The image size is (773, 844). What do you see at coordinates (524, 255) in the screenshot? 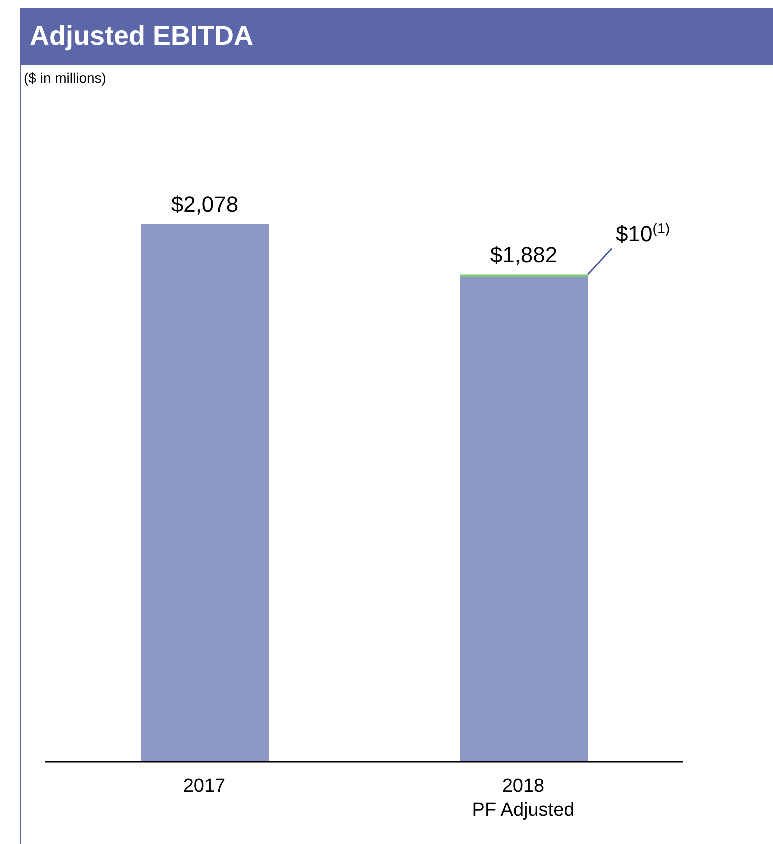
I see `total-label: $1,882` at bounding box center [524, 255].